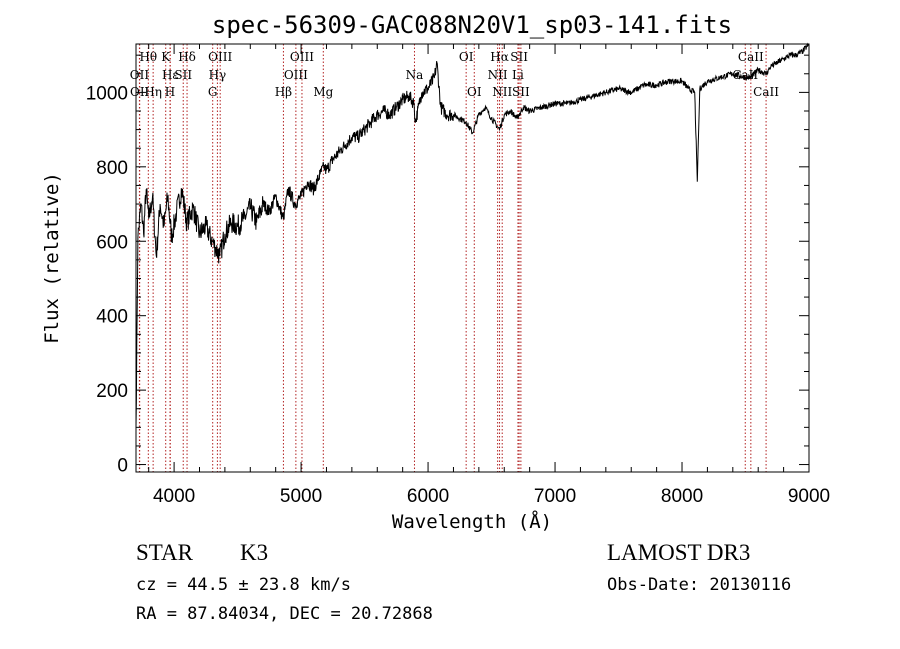 Image resolution: width=900 pixels, height=649 pixels. What do you see at coordinates (284, 614) in the screenshot?
I see `coordinates-info: RA = 87.84034, DEC = 20.72868` at bounding box center [284, 614].